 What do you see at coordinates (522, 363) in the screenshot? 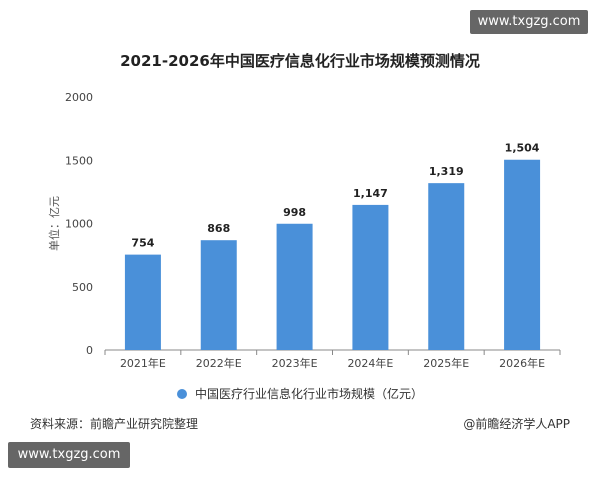
I see `x-tick-label: 2026年E` at bounding box center [522, 363].